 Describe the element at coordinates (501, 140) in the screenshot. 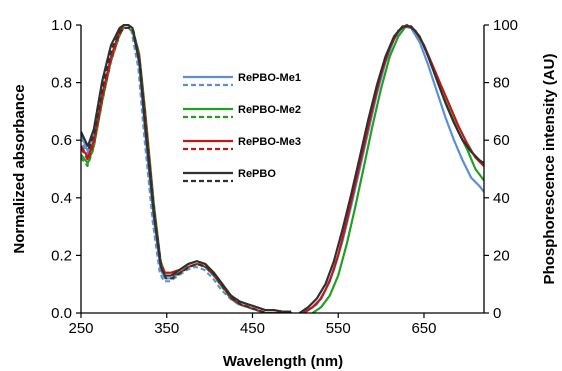

I see `right-y-tick-label: 60` at that location.